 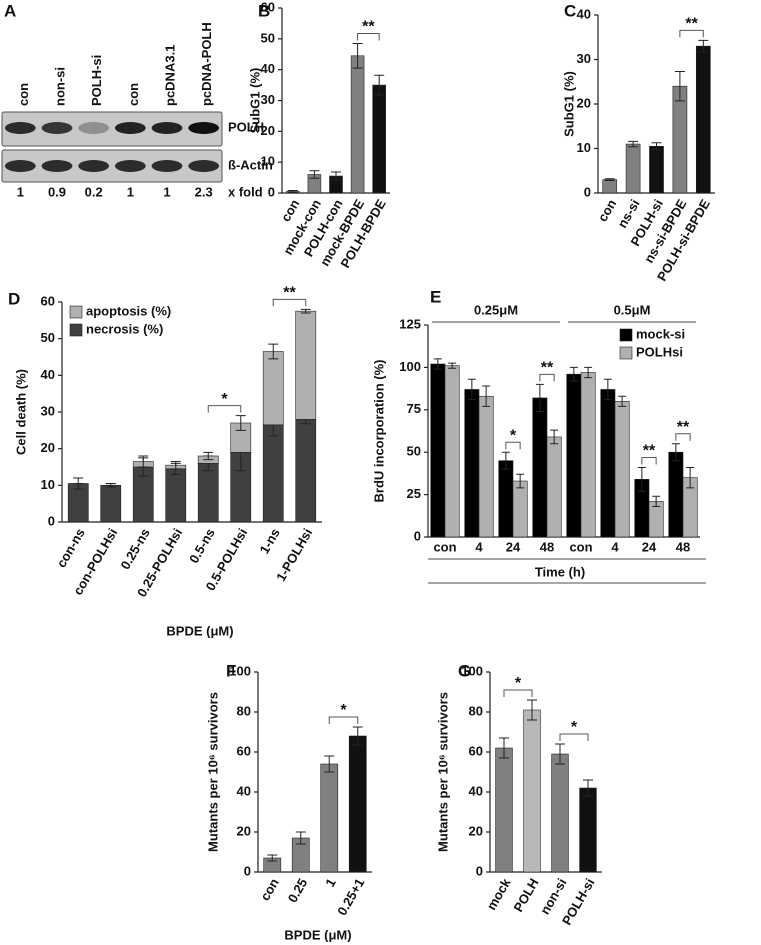 What do you see at coordinates (254, 101) in the screenshot?
I see `y-axis-label: SubG1 (%)` at bounding box center [254, 101].